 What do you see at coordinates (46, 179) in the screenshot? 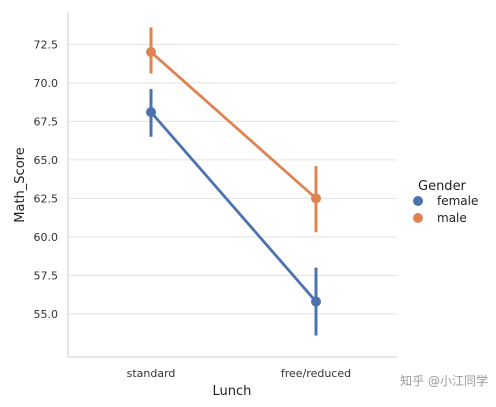
I see `y-tick-labels: 55.0 57.5 60.0 62.5 65.0 67.5 70.0 72.5` at bounding box center [46, 179].